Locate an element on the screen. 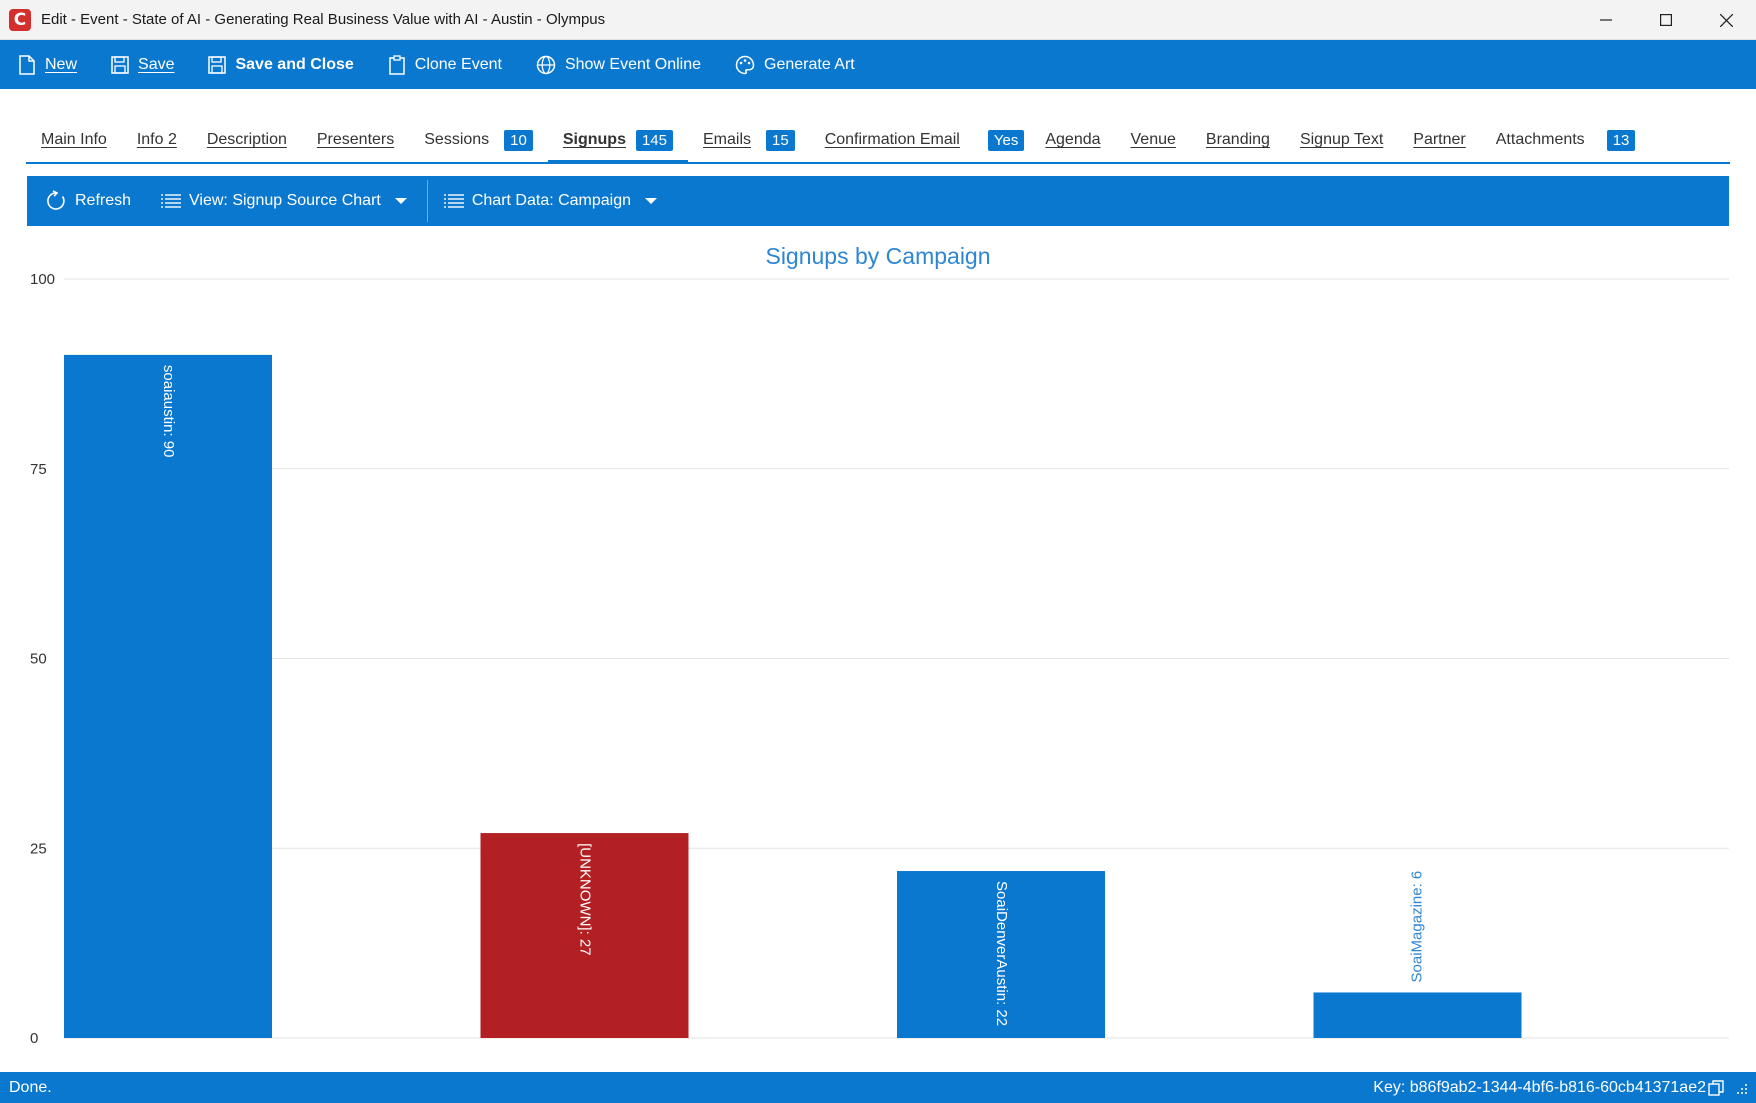 This screenshot has height=1103, width=1756. save-and-close-button: Save and Close is located at coordinates (281, 64).